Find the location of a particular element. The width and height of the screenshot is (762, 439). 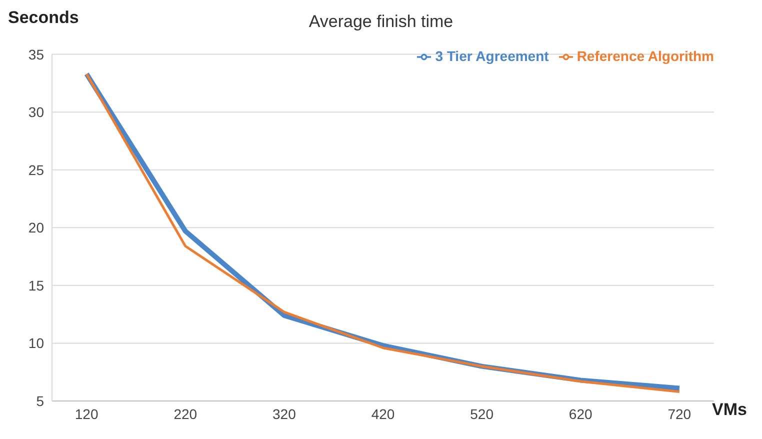

y-tick-label: 10 is located at coordinates (36, 343).